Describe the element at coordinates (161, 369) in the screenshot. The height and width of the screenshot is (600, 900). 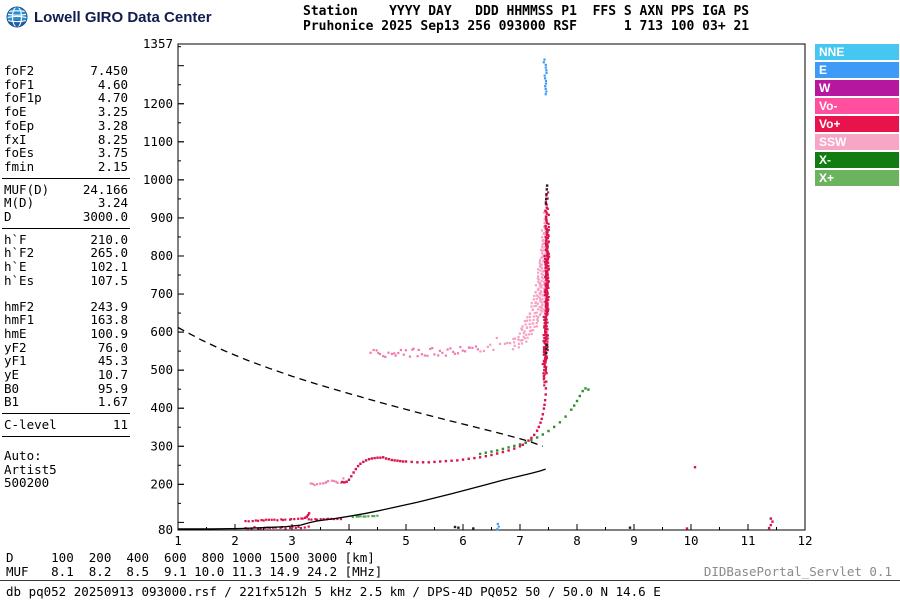
I see `svg-text: 500` at that location.